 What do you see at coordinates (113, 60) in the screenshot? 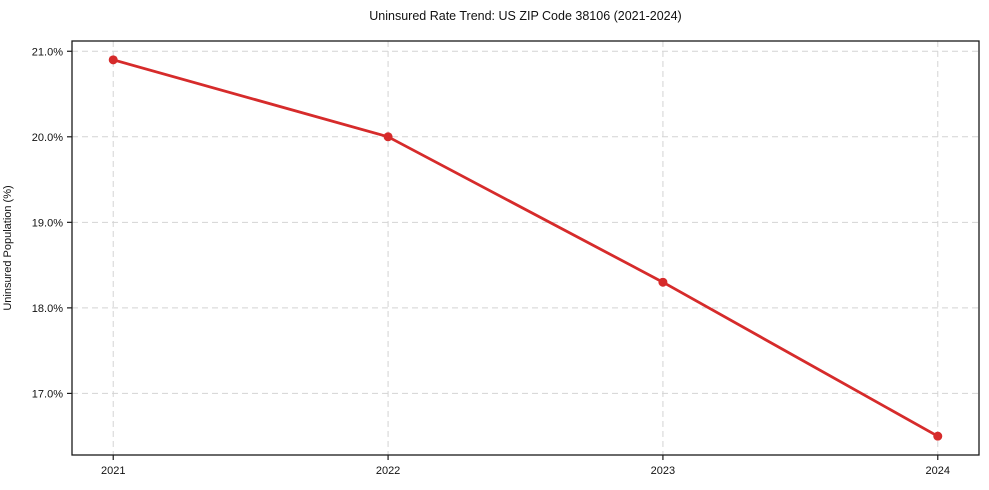
I see `data-point-2021` at bounding box center [113, 60].